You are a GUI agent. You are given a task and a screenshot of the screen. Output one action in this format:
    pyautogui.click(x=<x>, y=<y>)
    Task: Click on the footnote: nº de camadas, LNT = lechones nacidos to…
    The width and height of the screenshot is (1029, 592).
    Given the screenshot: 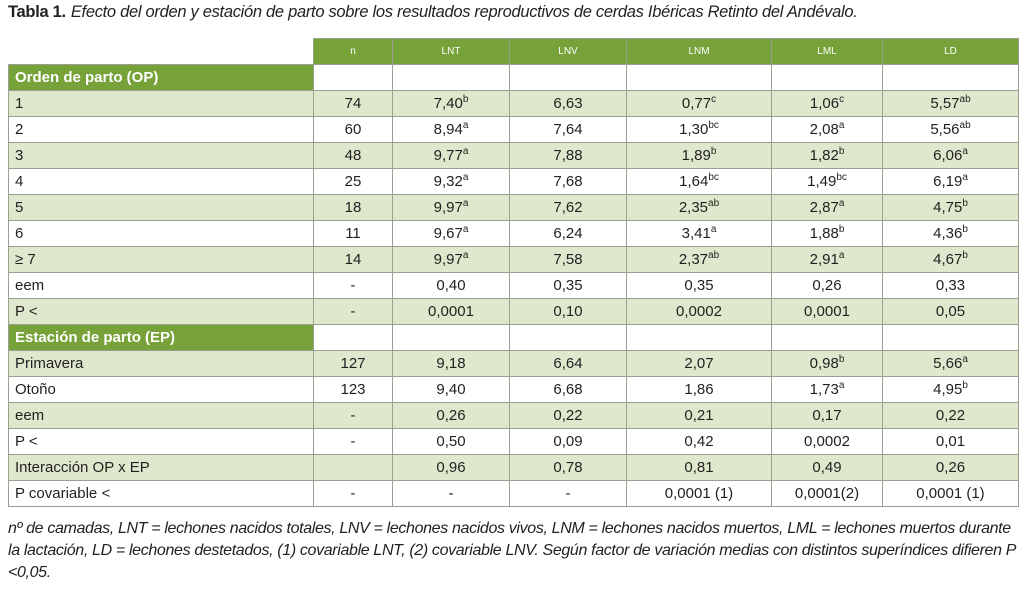 What is the action you would take?
    pyautogui.click(x=512, y=550)
    